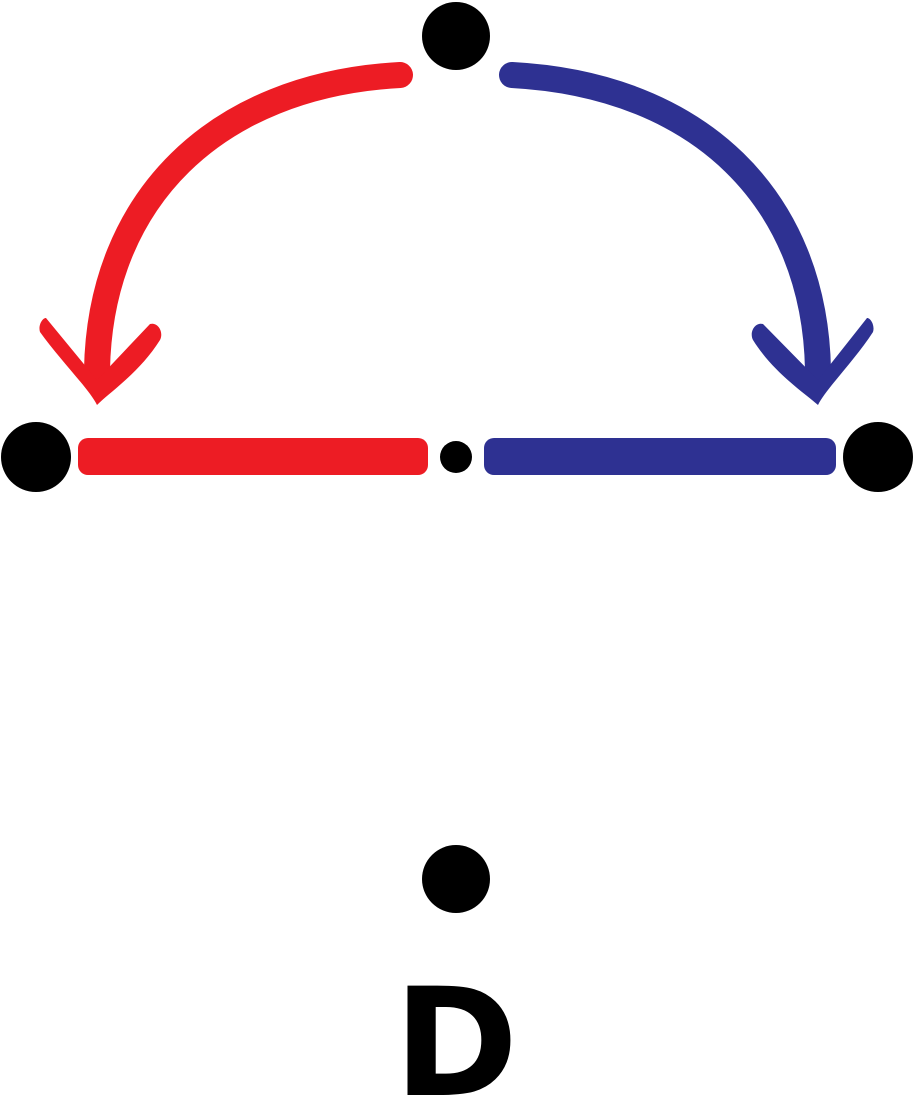 This screenshot has height=1103, width=913. Describe the element at coordinates (456, 879) in the screenshot. I see `point-d` at that location.